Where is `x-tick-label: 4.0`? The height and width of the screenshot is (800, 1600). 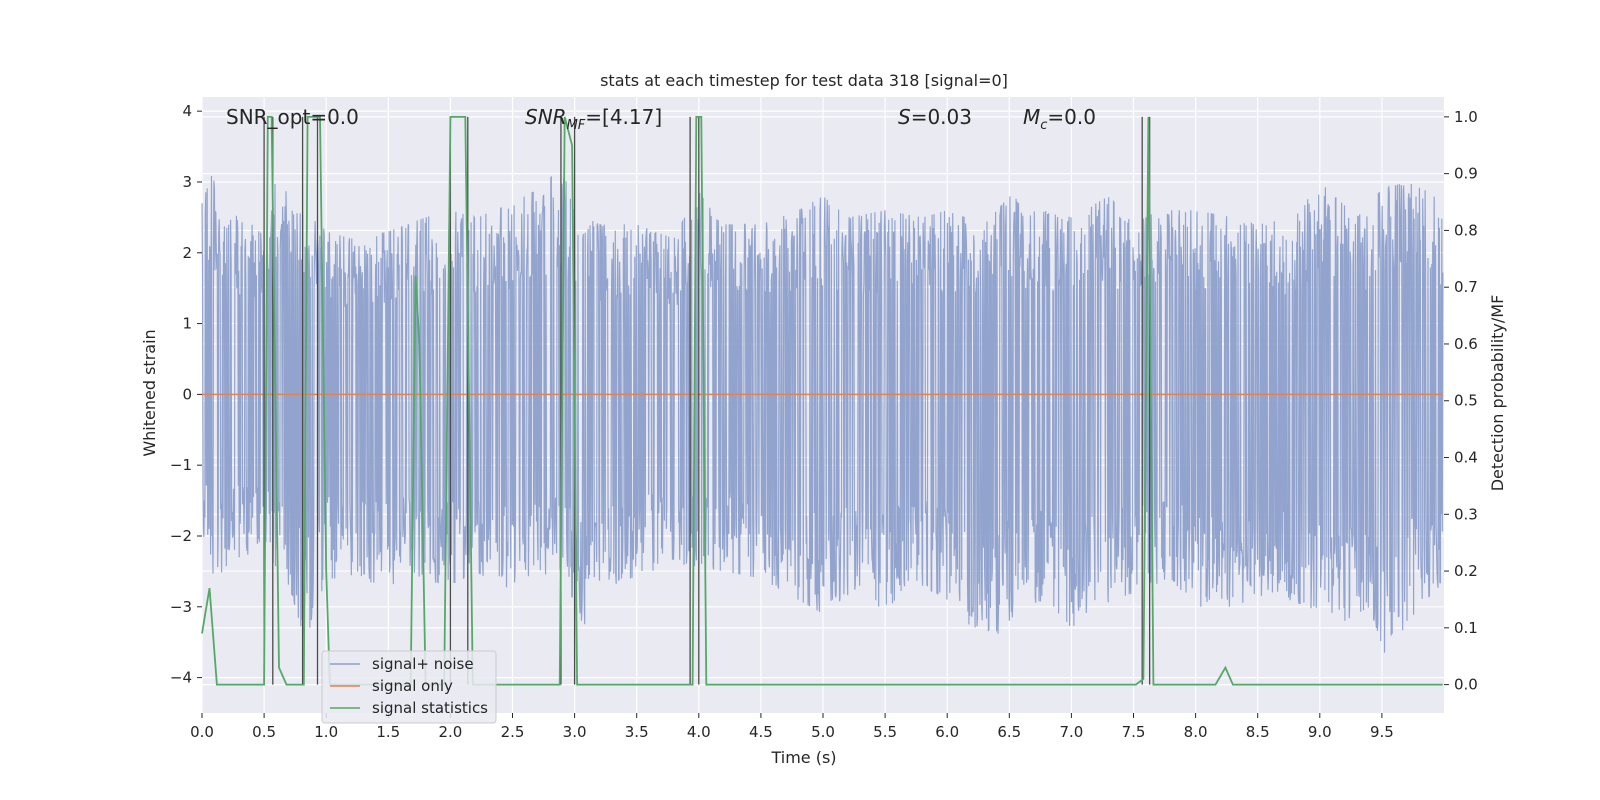 x-tick-label: 4.0 is located at coordinates (699, 732).